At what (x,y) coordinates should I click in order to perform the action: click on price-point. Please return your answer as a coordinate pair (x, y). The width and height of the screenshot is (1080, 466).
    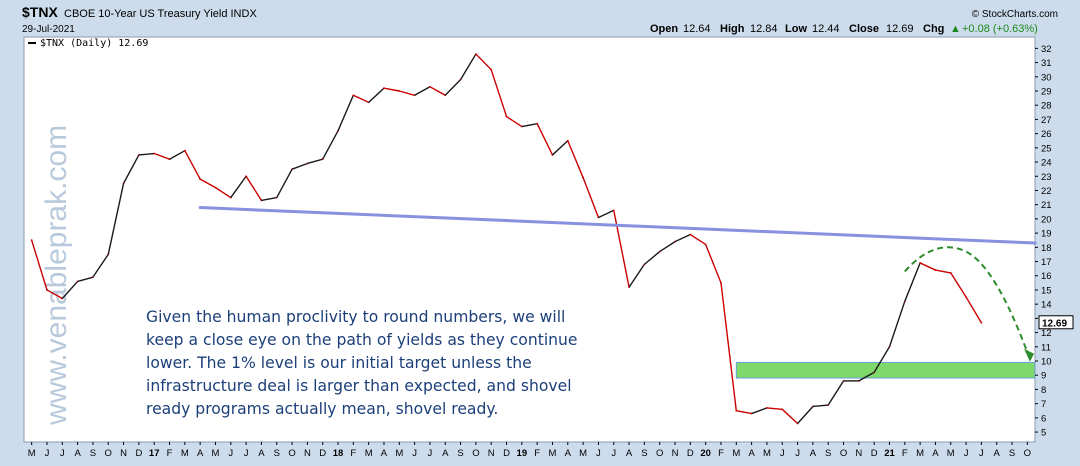
    Looking at the image, I should click on (981, 322).